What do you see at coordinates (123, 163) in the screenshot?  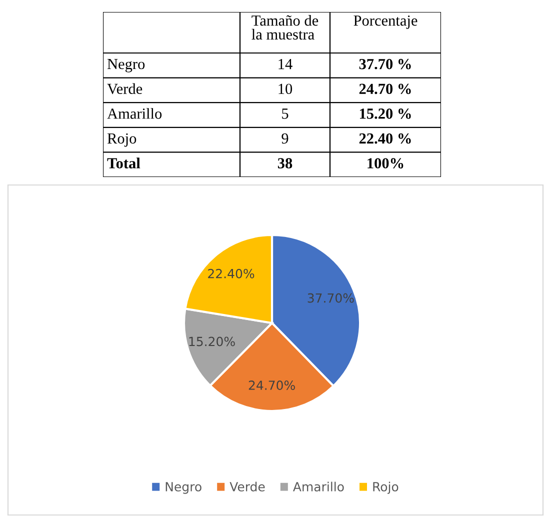 I see `text: Total` at bounding box center [123, 163].